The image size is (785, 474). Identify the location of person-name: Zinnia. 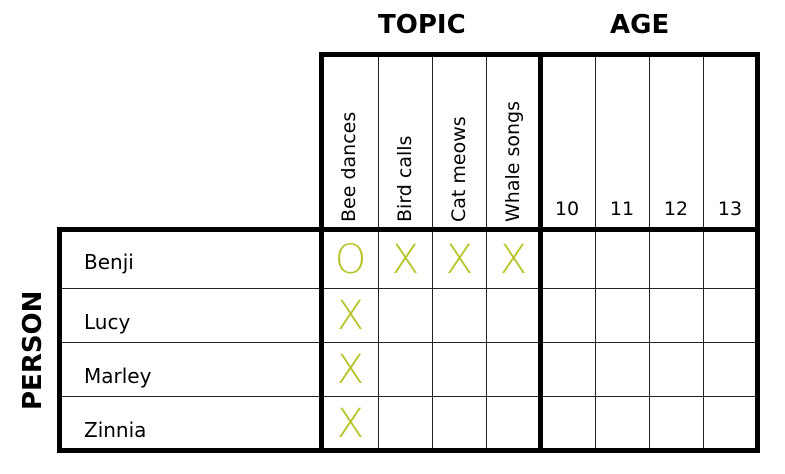
(115, 430).